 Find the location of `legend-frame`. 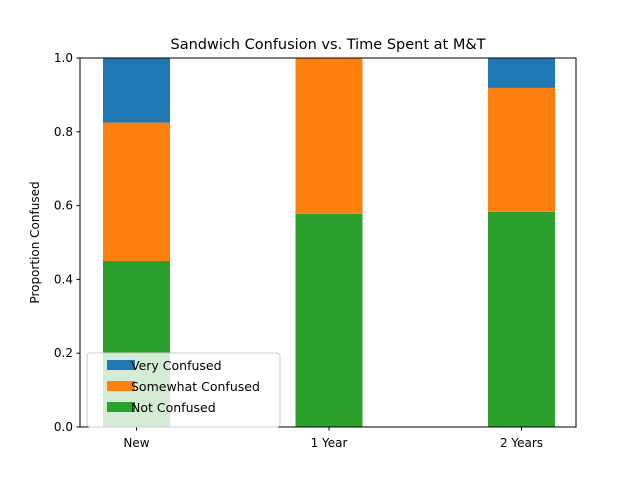

legend-frame is located at coordinates (183, 390).